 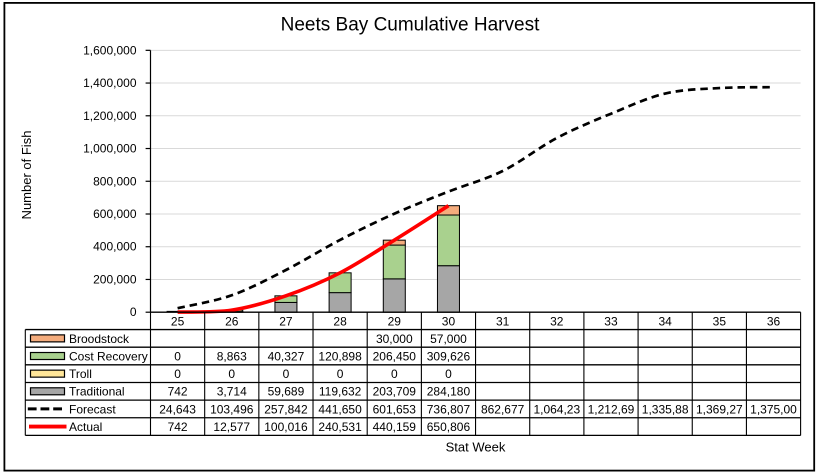 What do you see at coordinates (395, 392) in the screenshot?
I see `svg-text: 203,709` at bounding box center [395, 392].